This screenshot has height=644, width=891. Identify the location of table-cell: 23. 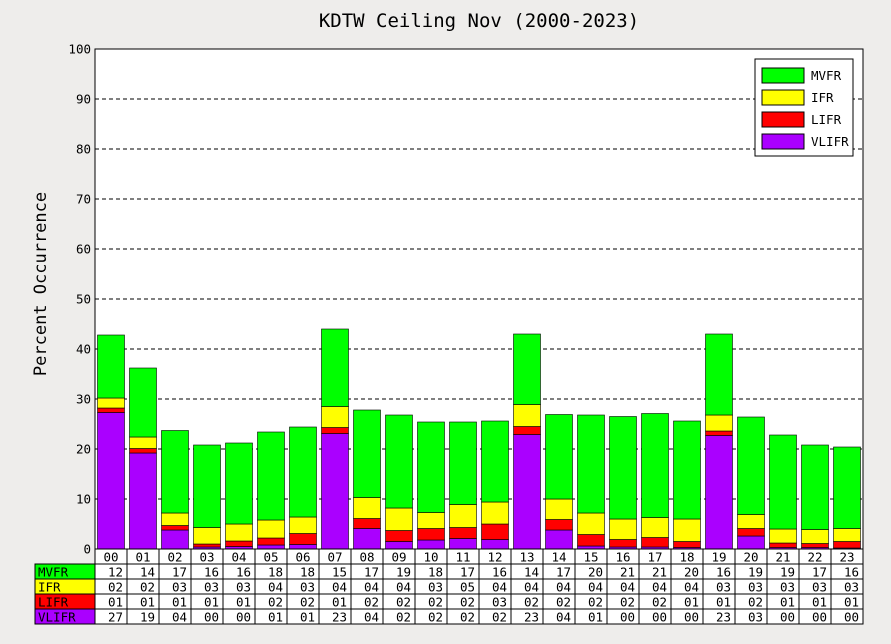
(531, 617).